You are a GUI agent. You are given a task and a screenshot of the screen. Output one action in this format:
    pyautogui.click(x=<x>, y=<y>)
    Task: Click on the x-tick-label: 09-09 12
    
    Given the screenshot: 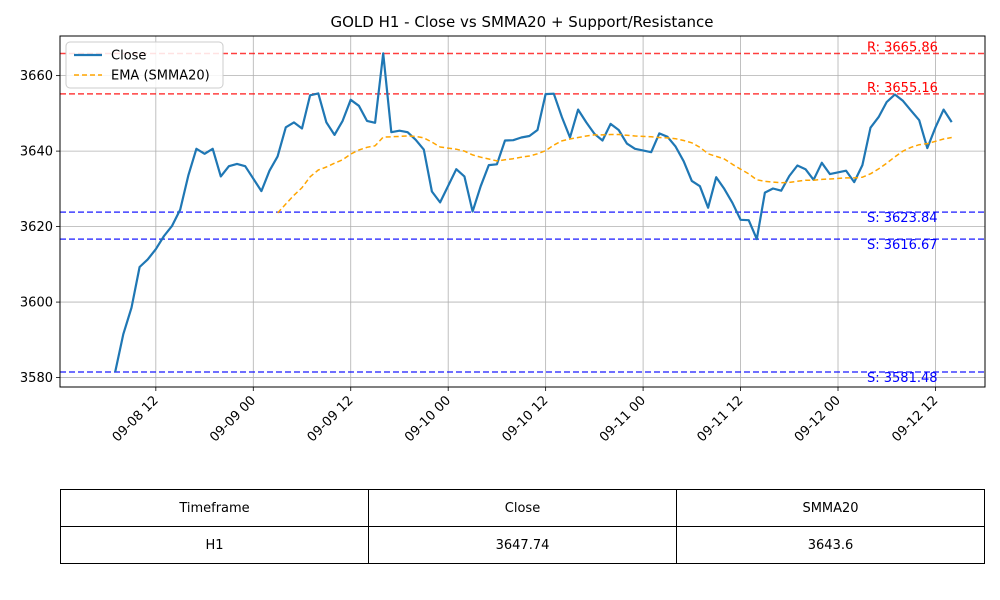 What is the action you would take?
    pyautogui.click(x=331, y=419)
    